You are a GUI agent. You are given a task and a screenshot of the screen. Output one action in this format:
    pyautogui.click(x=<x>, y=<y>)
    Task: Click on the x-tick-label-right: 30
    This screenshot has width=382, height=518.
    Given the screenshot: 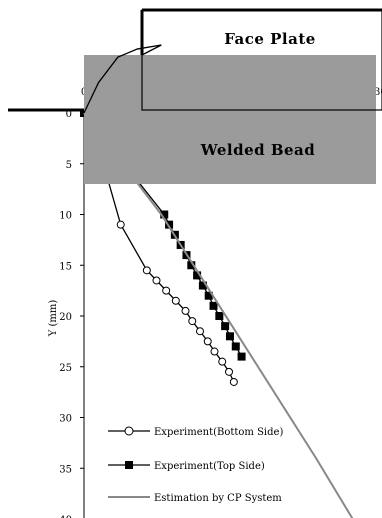 What is the action you would take?
    pyautogui.click(x=378, y=92)
    